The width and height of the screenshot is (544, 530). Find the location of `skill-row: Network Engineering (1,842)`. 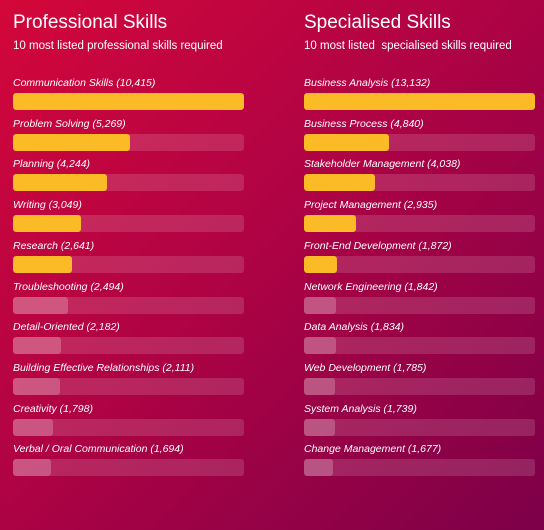

skill-row: Network Engineering (1,842) is located at coordinates (419, 299).